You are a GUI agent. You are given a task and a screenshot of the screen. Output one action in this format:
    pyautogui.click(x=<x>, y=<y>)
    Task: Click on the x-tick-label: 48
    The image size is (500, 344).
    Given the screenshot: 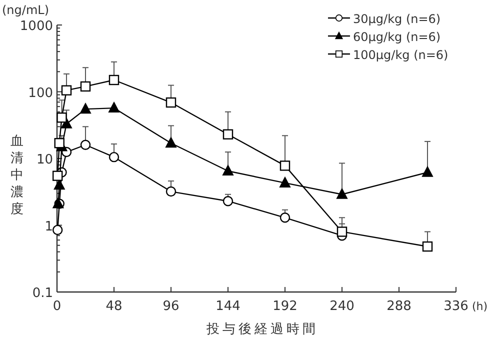 What is the action you would take?
    pyautogui.click(x=114, y=306)
    